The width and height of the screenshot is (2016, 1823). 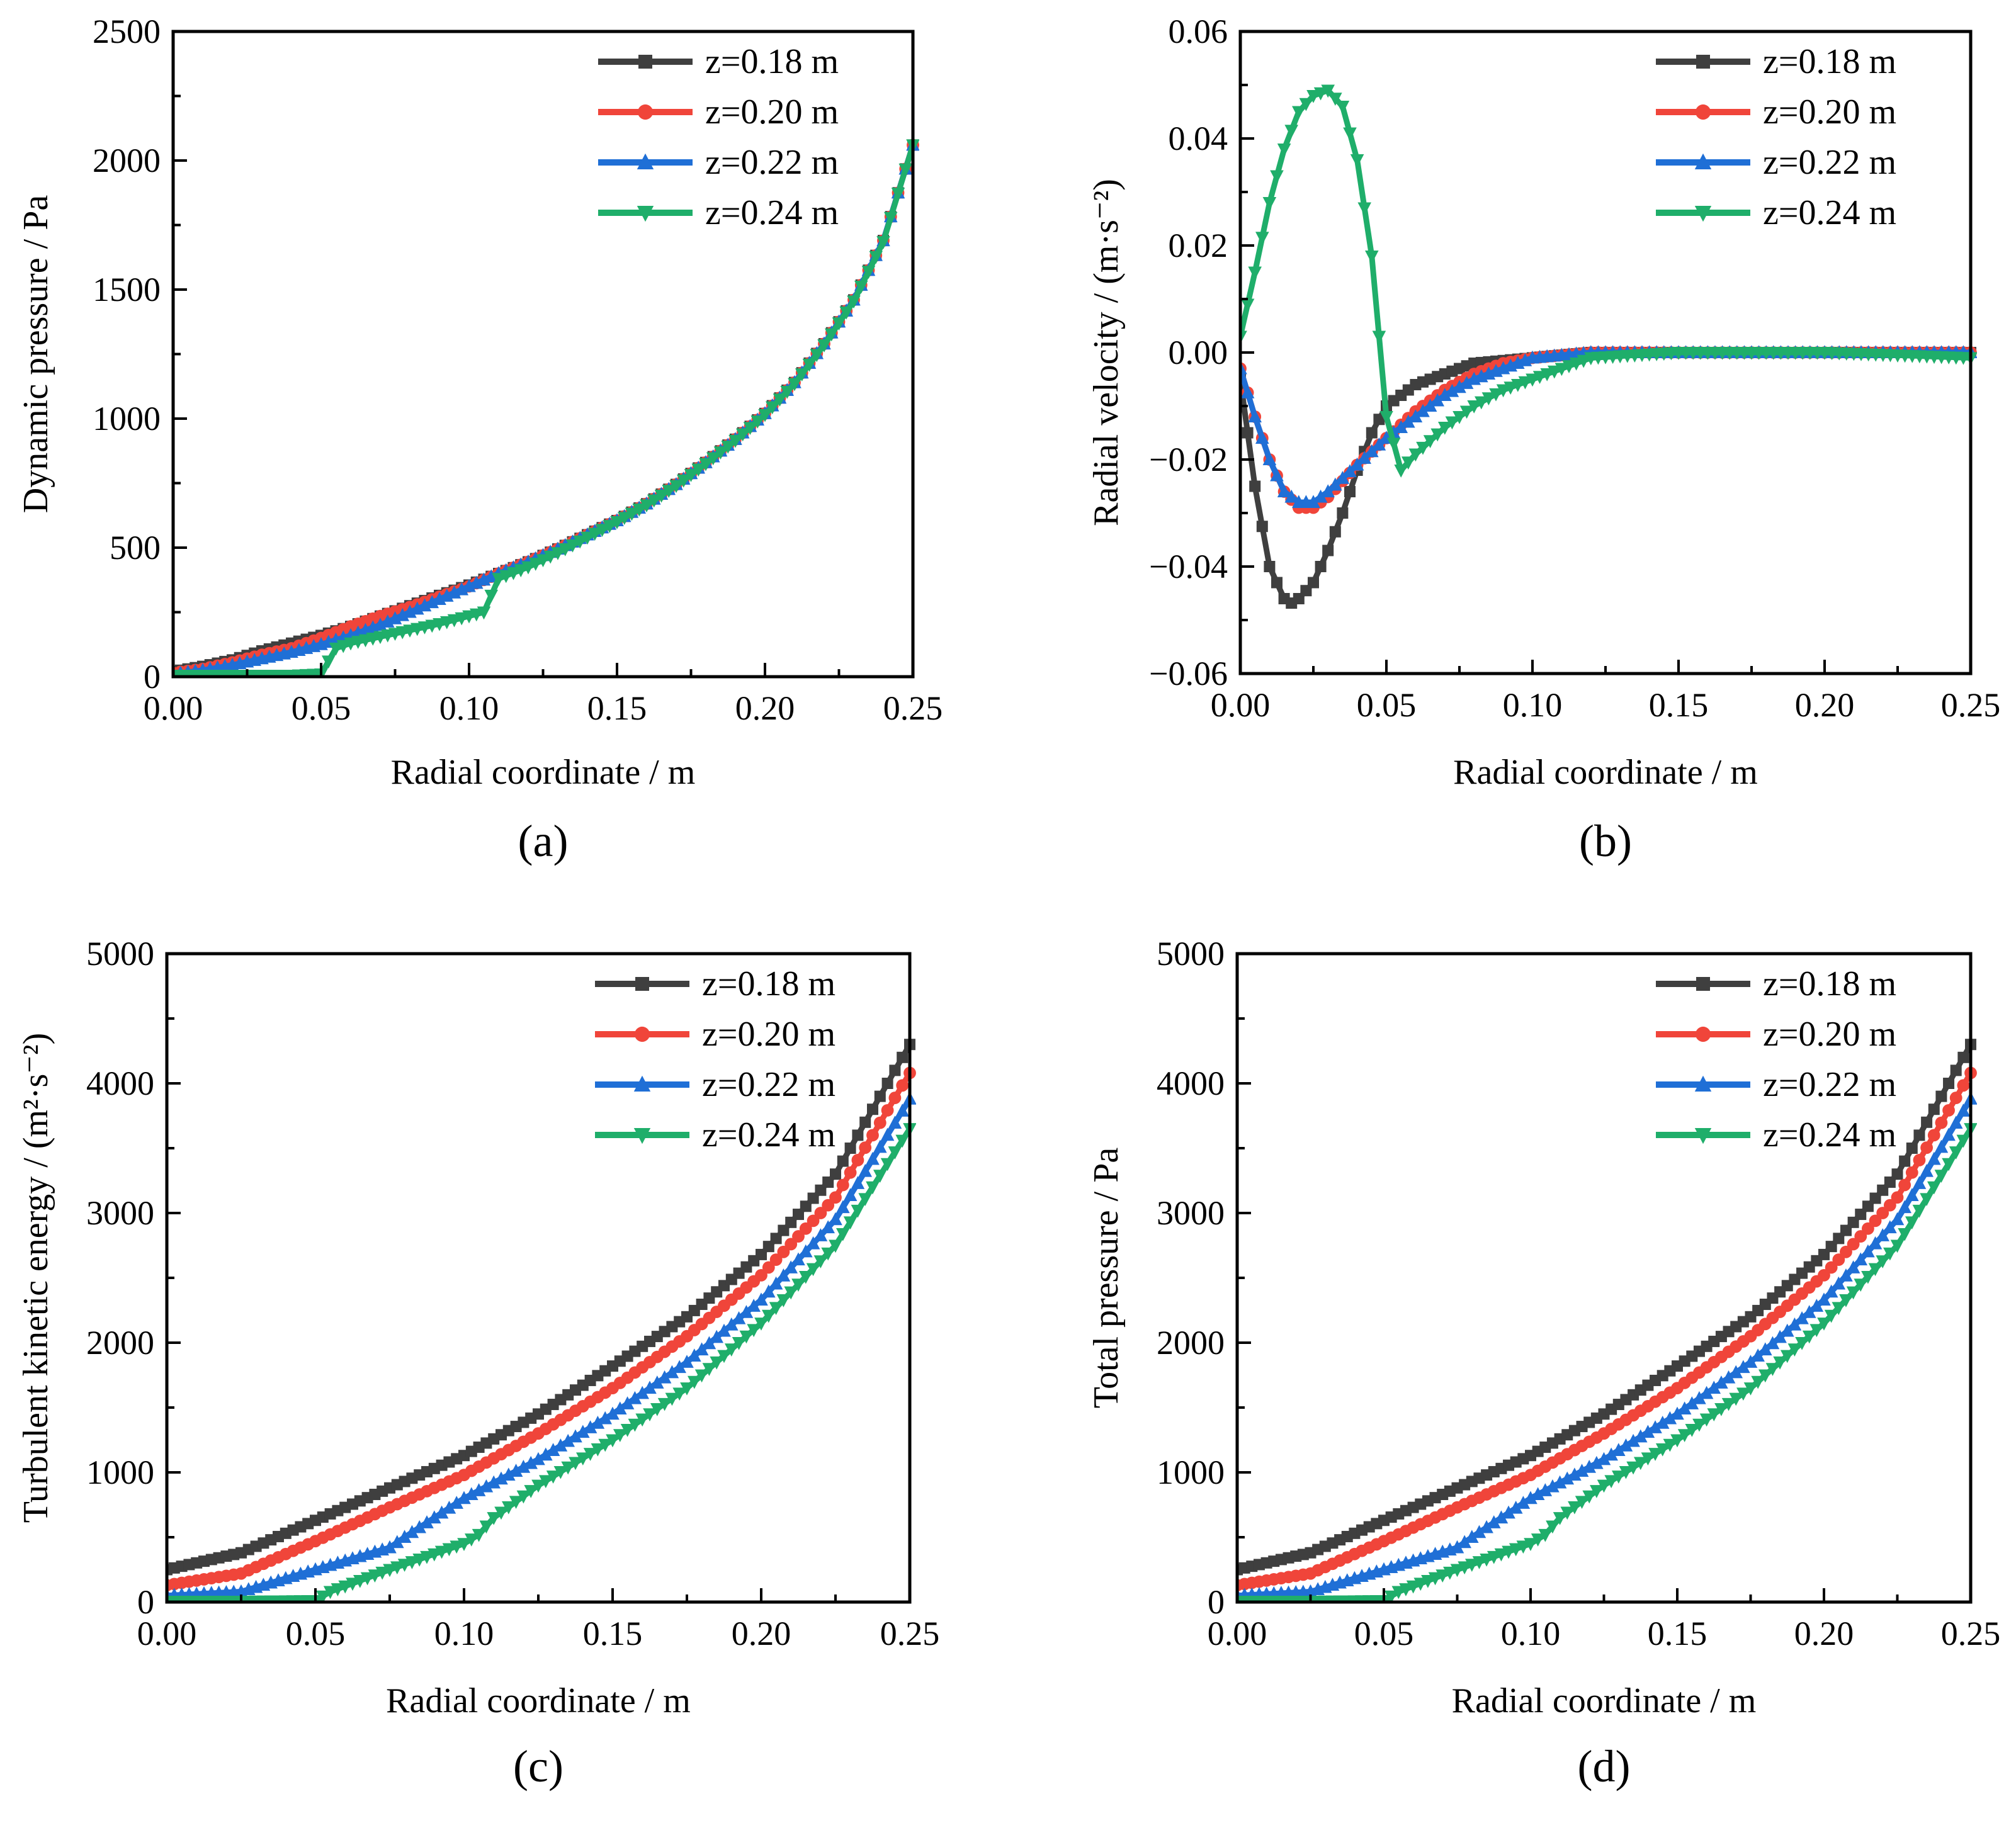 I want to click on x-tick-label: 0.05, so click(x=316, y=1633).